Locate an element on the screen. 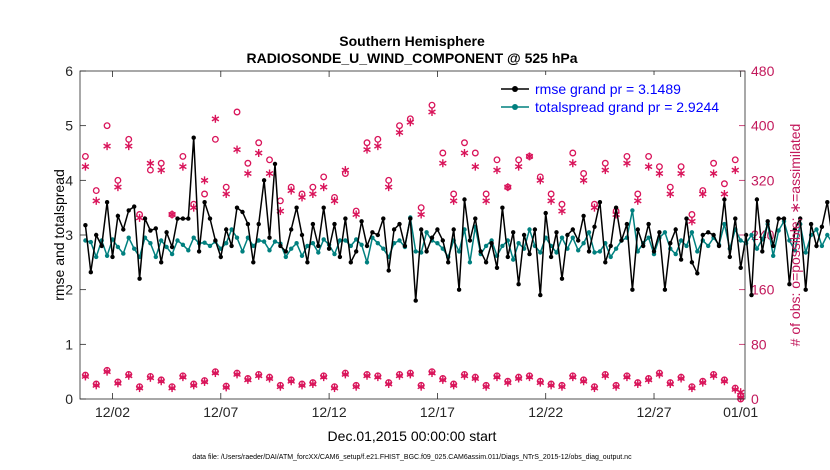 The width and height of the screenshot is (830, 470). y-tick-label-right: 400 is located at coordinates (763, 126).